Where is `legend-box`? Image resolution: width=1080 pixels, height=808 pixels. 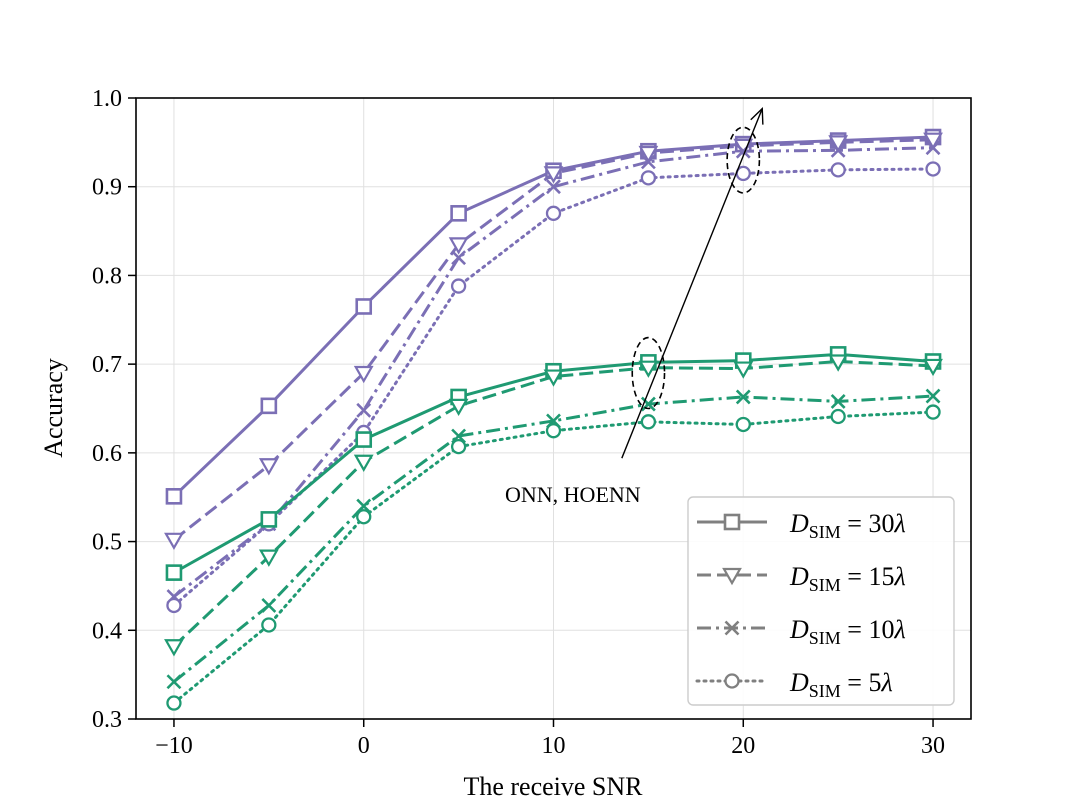 legend-box is located at coordinates (821, 601).